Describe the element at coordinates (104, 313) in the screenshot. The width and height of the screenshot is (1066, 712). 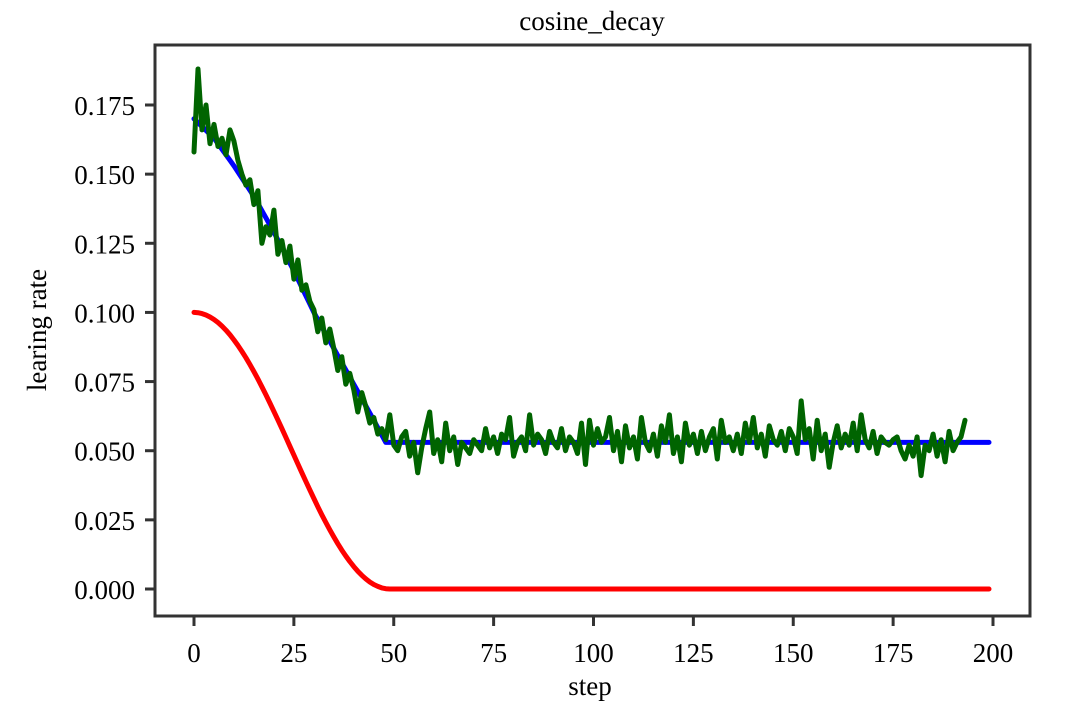
I see `y-tick-label: 0.100` at that location.